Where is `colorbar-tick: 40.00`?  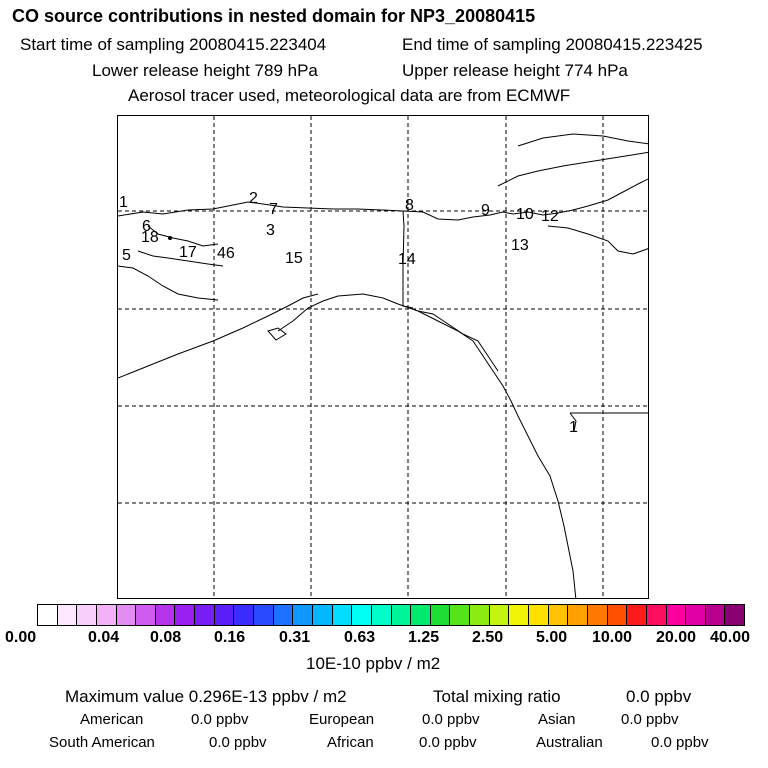 colorbar-tick: 40.00 is located at coordinates (730, 637).